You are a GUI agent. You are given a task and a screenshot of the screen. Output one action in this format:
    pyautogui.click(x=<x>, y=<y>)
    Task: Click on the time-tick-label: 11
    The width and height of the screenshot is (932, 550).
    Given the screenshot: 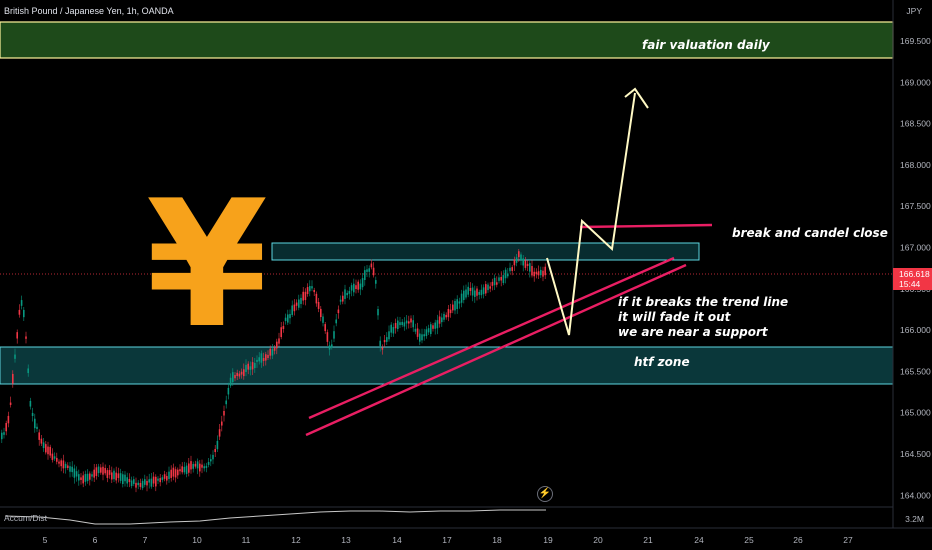 What is the action you would take?
    pyautogui.click(x=246, y=540)
    